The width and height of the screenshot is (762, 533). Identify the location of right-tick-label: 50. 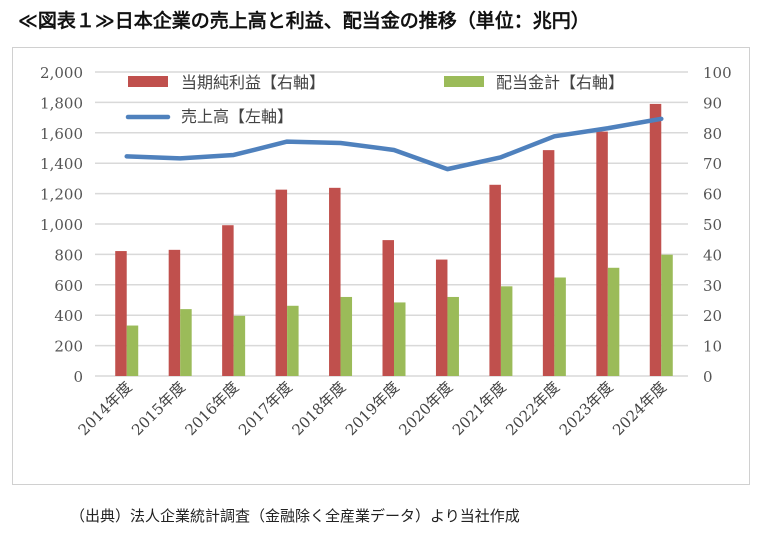
(712, 225).